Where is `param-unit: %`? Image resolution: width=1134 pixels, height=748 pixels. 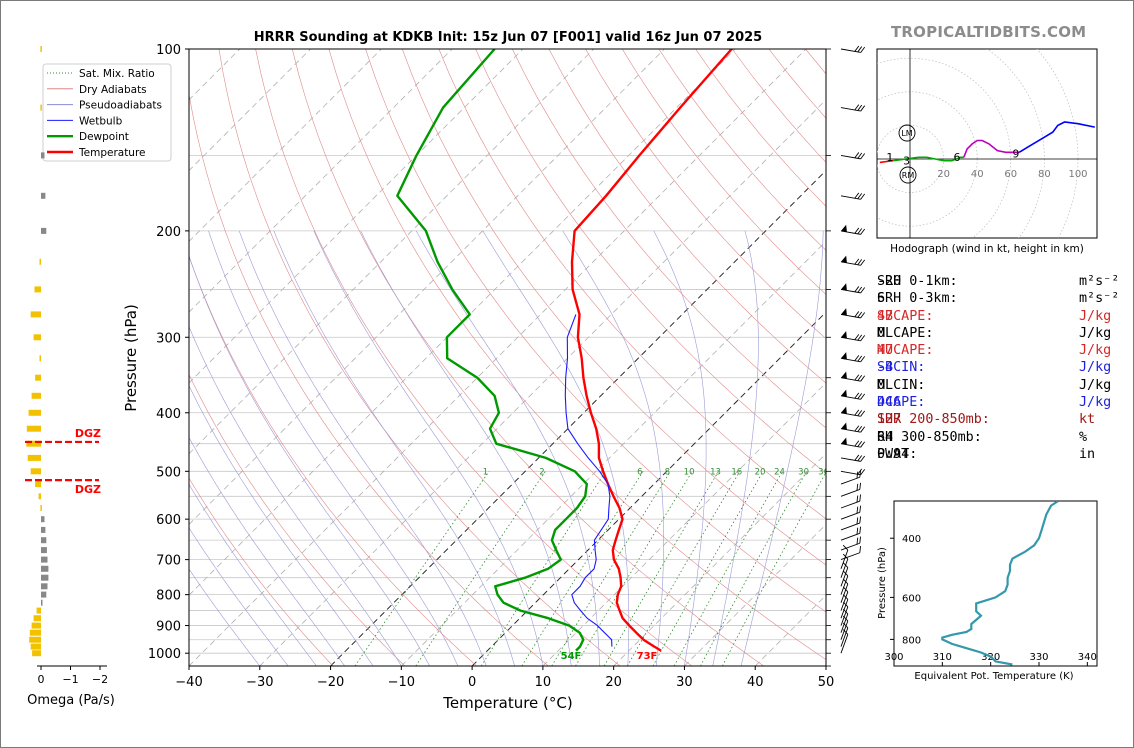
param-unit: % is located at coordinates (1083, 437).